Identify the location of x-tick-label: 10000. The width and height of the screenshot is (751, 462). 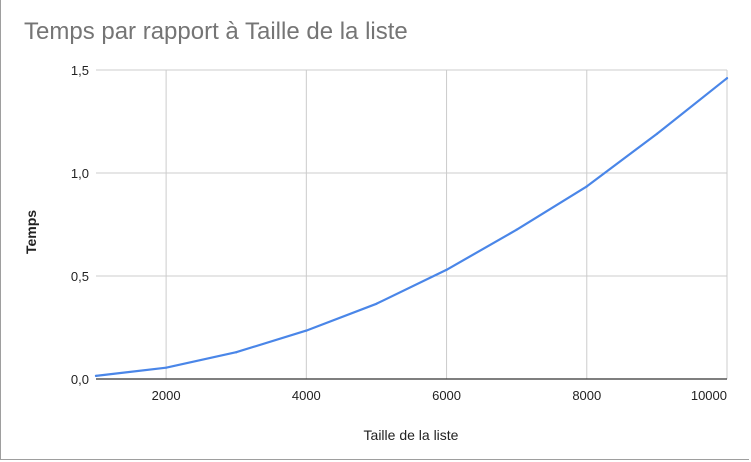
(709, 395).